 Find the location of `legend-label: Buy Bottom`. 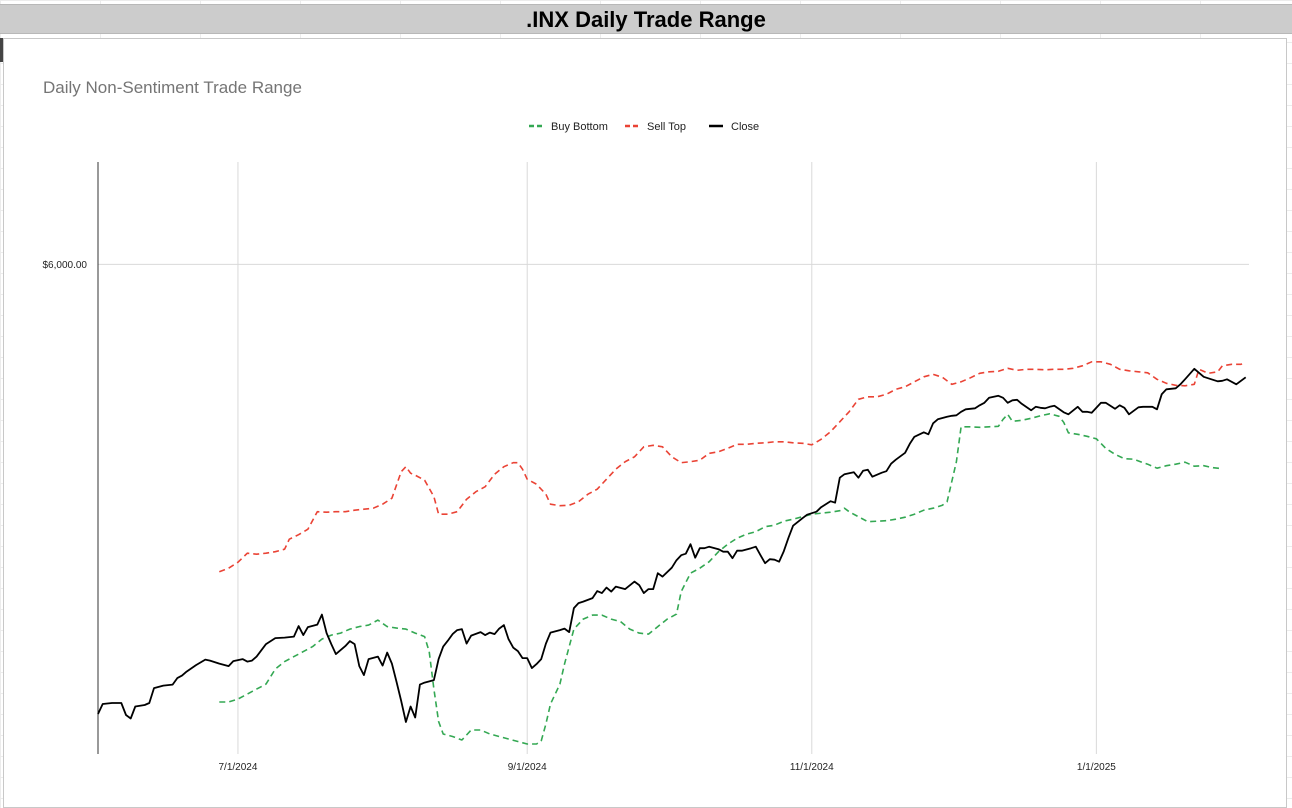

legend-label: Buy Bottom is located at coordinates (579, 127).